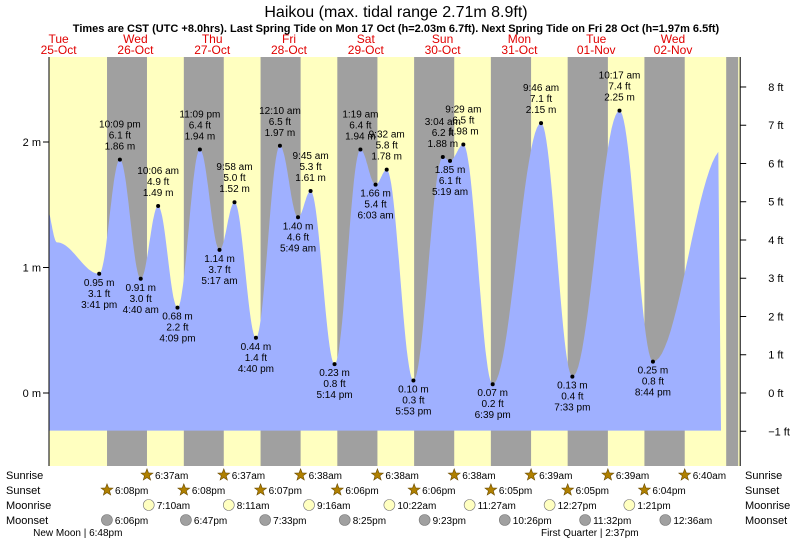 Image resolution: width=793 pixels, height=539 pixels. Describe the element at coordinates (173, 506) in the screenshot. I see `time-label: 7:10am` at that location.